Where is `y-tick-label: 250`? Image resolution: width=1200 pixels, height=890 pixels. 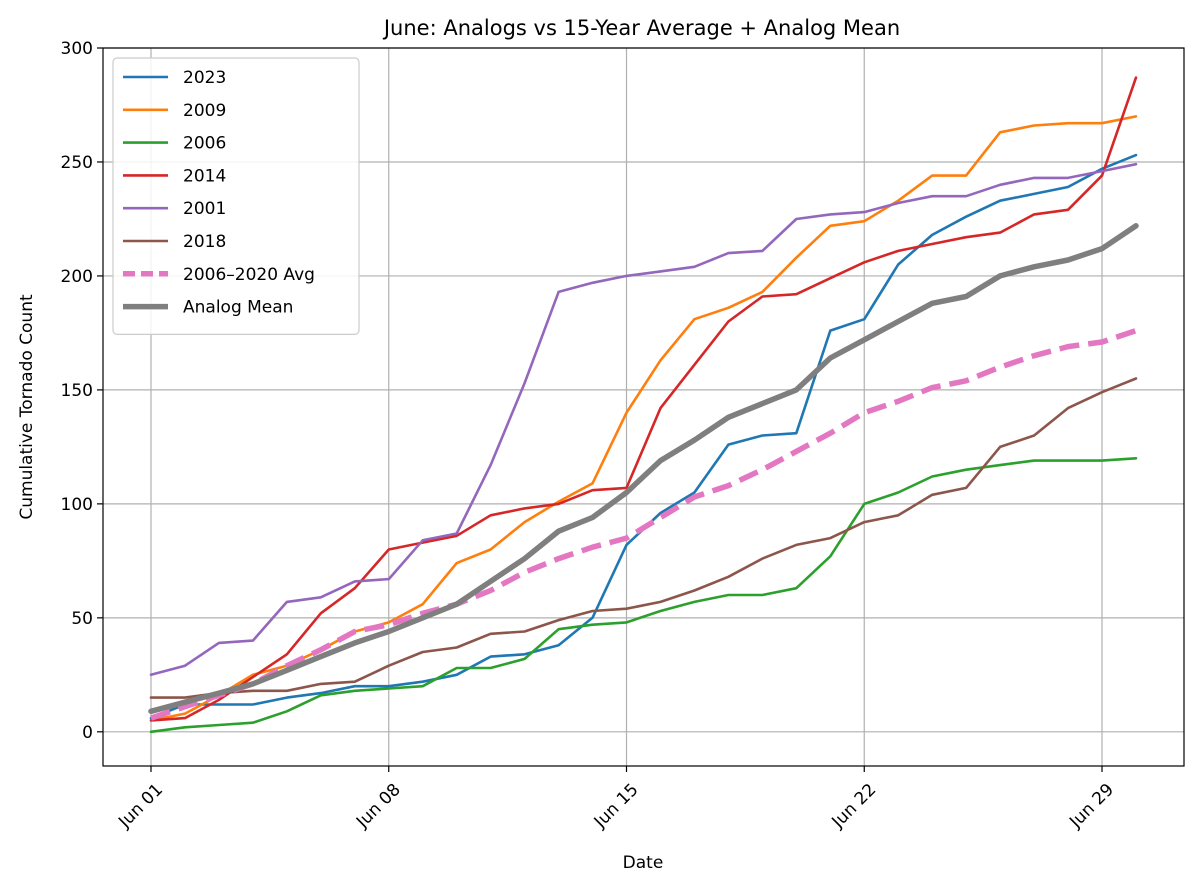 y-tick-label: 250 is located at coordinates (77, 163).